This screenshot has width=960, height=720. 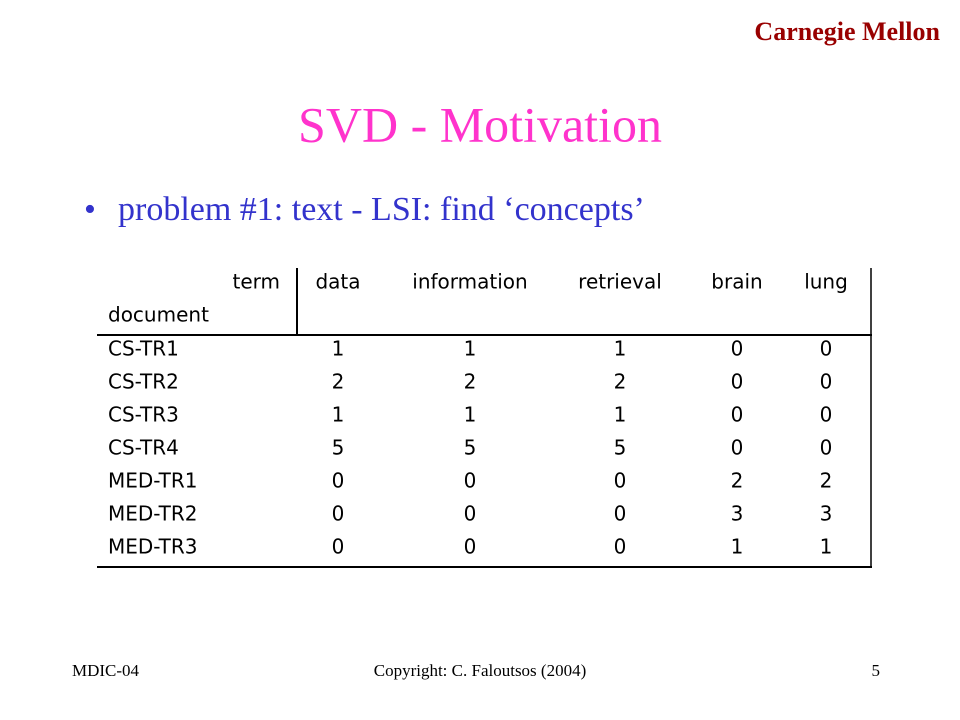 What do you see at coordinates (736, 282) in the screenshot?
I see `column-header: brain` at bounding box center [736, 282].